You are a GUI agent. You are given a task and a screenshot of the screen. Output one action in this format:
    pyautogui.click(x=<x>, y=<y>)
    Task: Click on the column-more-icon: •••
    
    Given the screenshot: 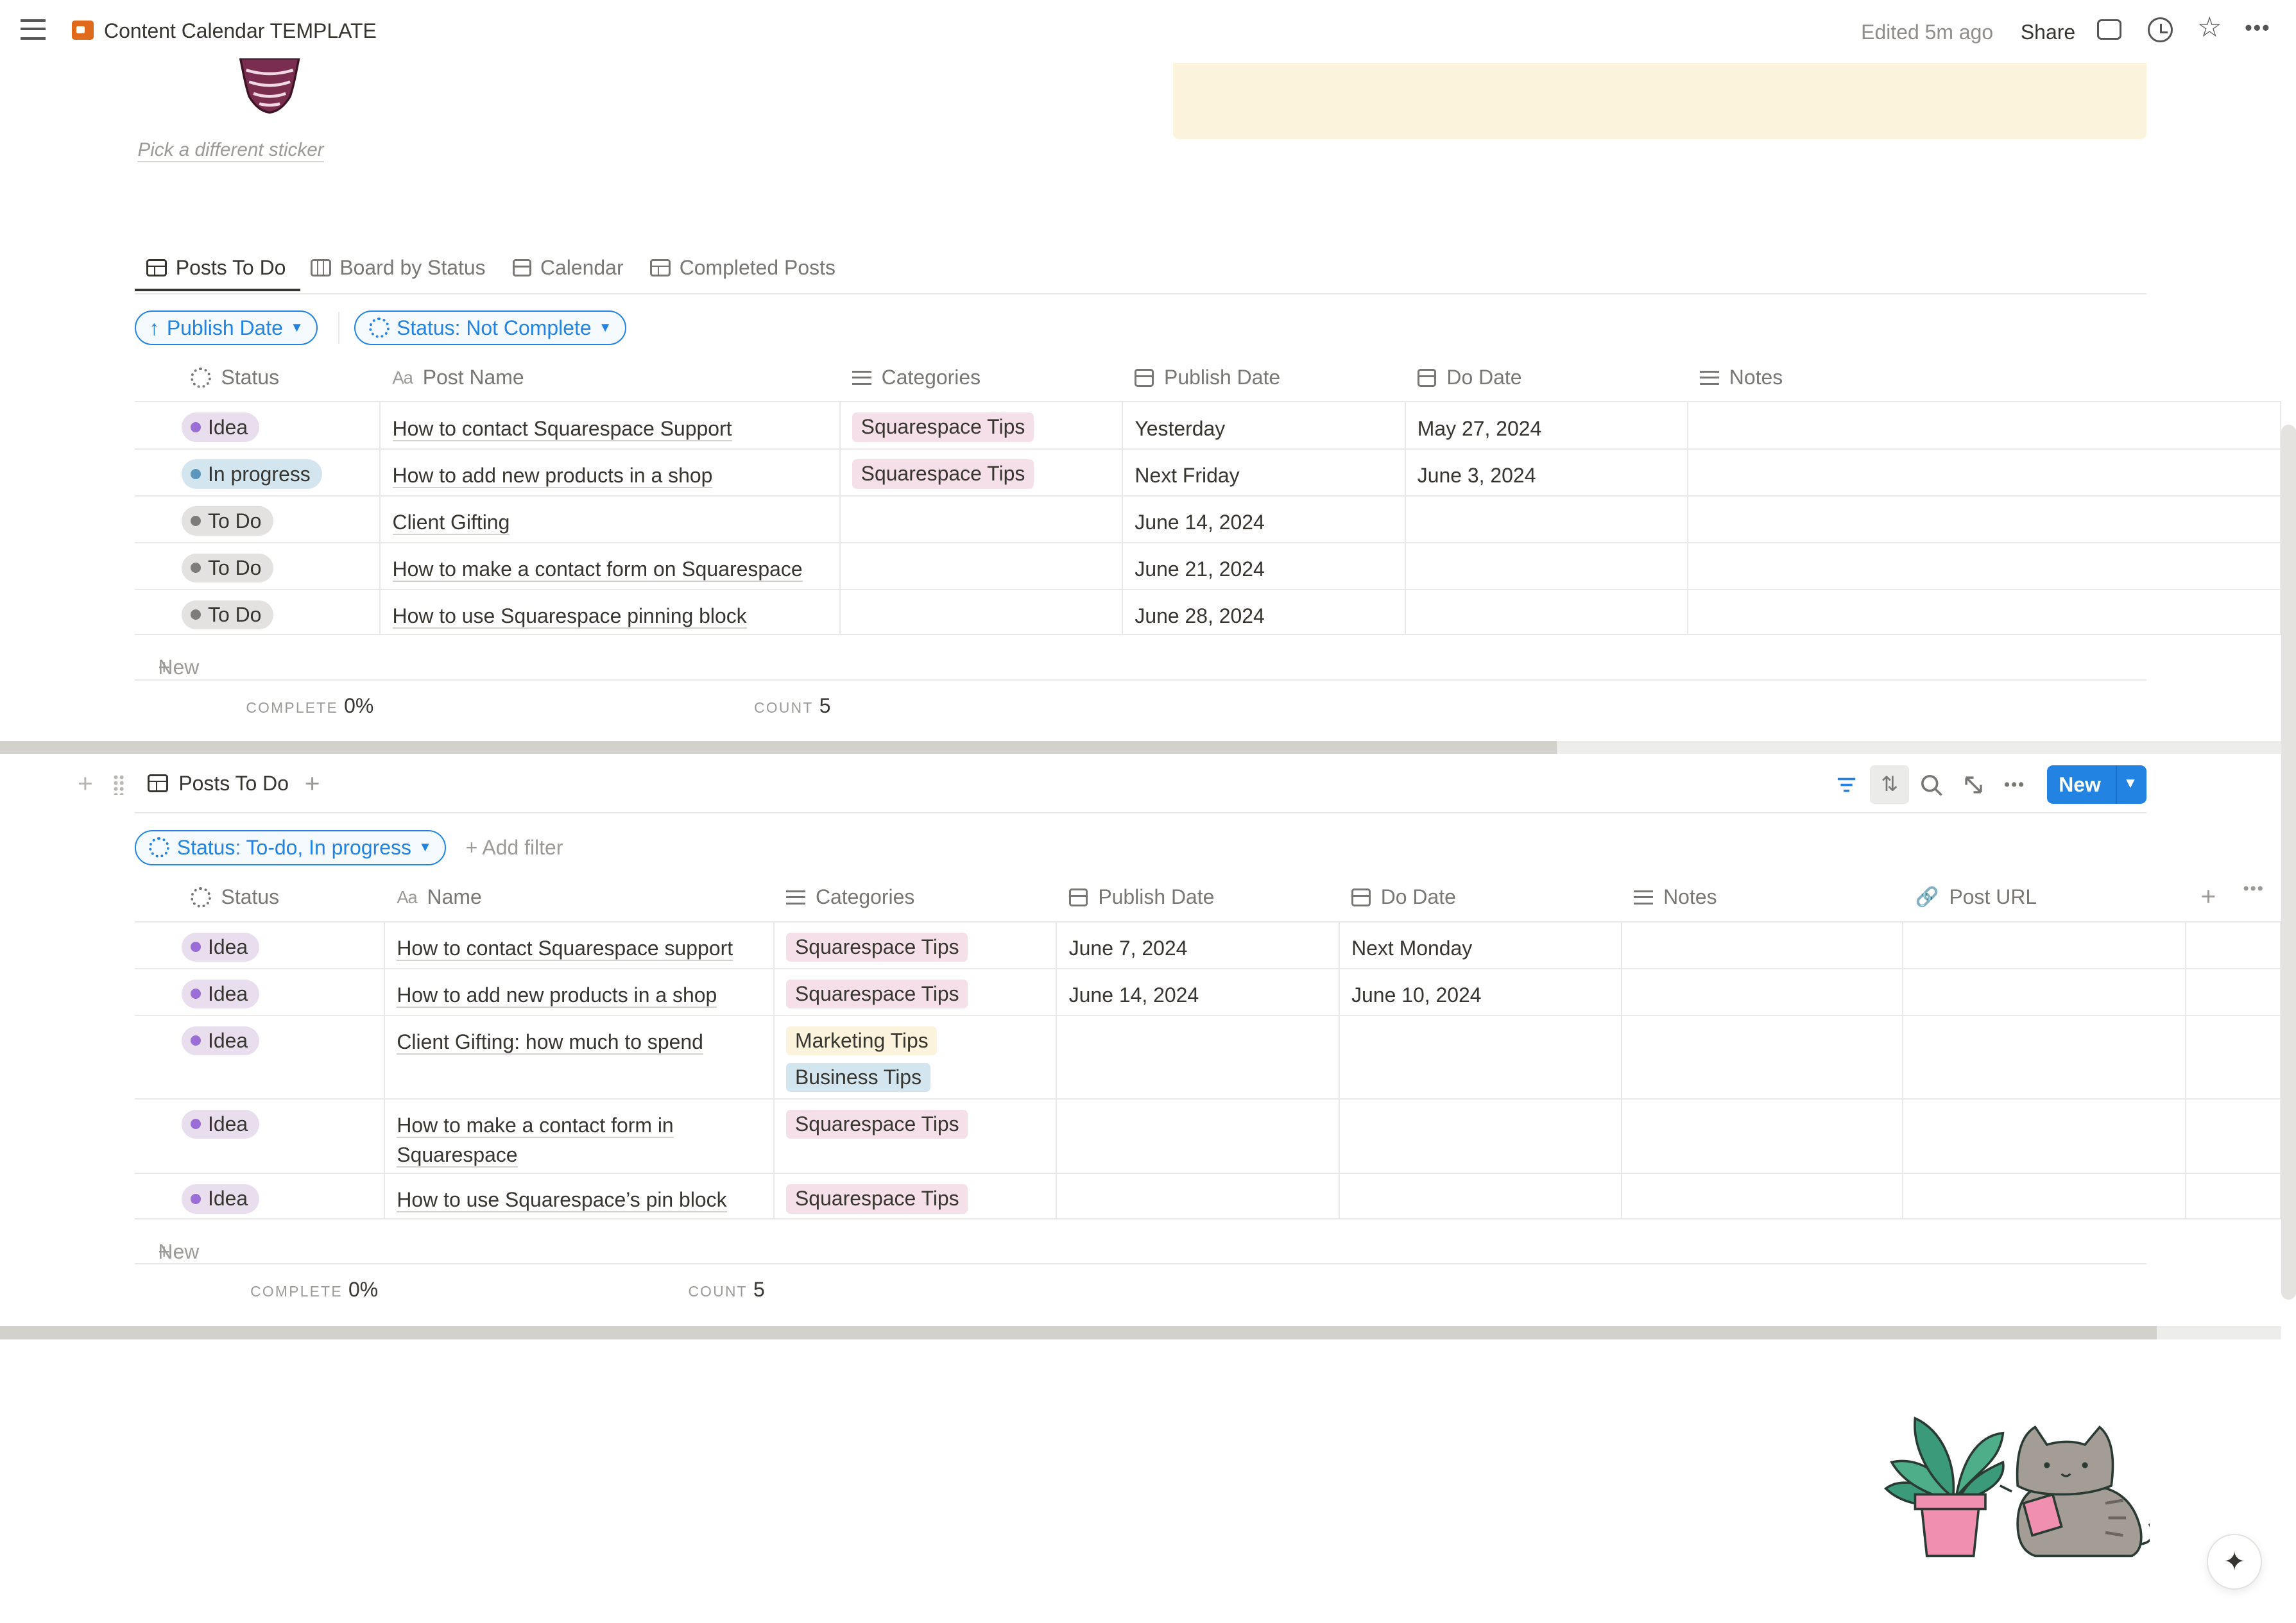 What is the action you would take?
    pyautogui.click(x=2254, y=888)
    